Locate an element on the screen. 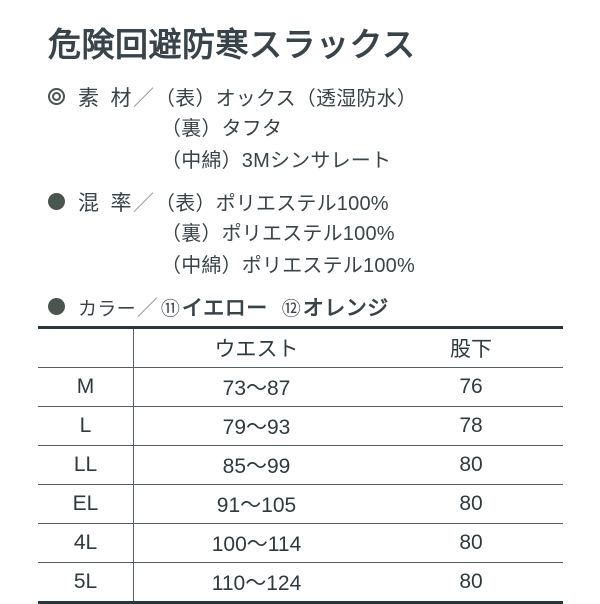  cell-waist: 79〜93 is located at coordinates (256, 426).